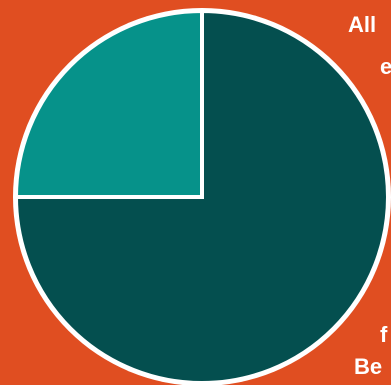 This screenshot has height=385, width=391. What do you see at coordinates (368, 366) in the screenshot?
I see `label-be: Be` at bounding box center [368, 366].